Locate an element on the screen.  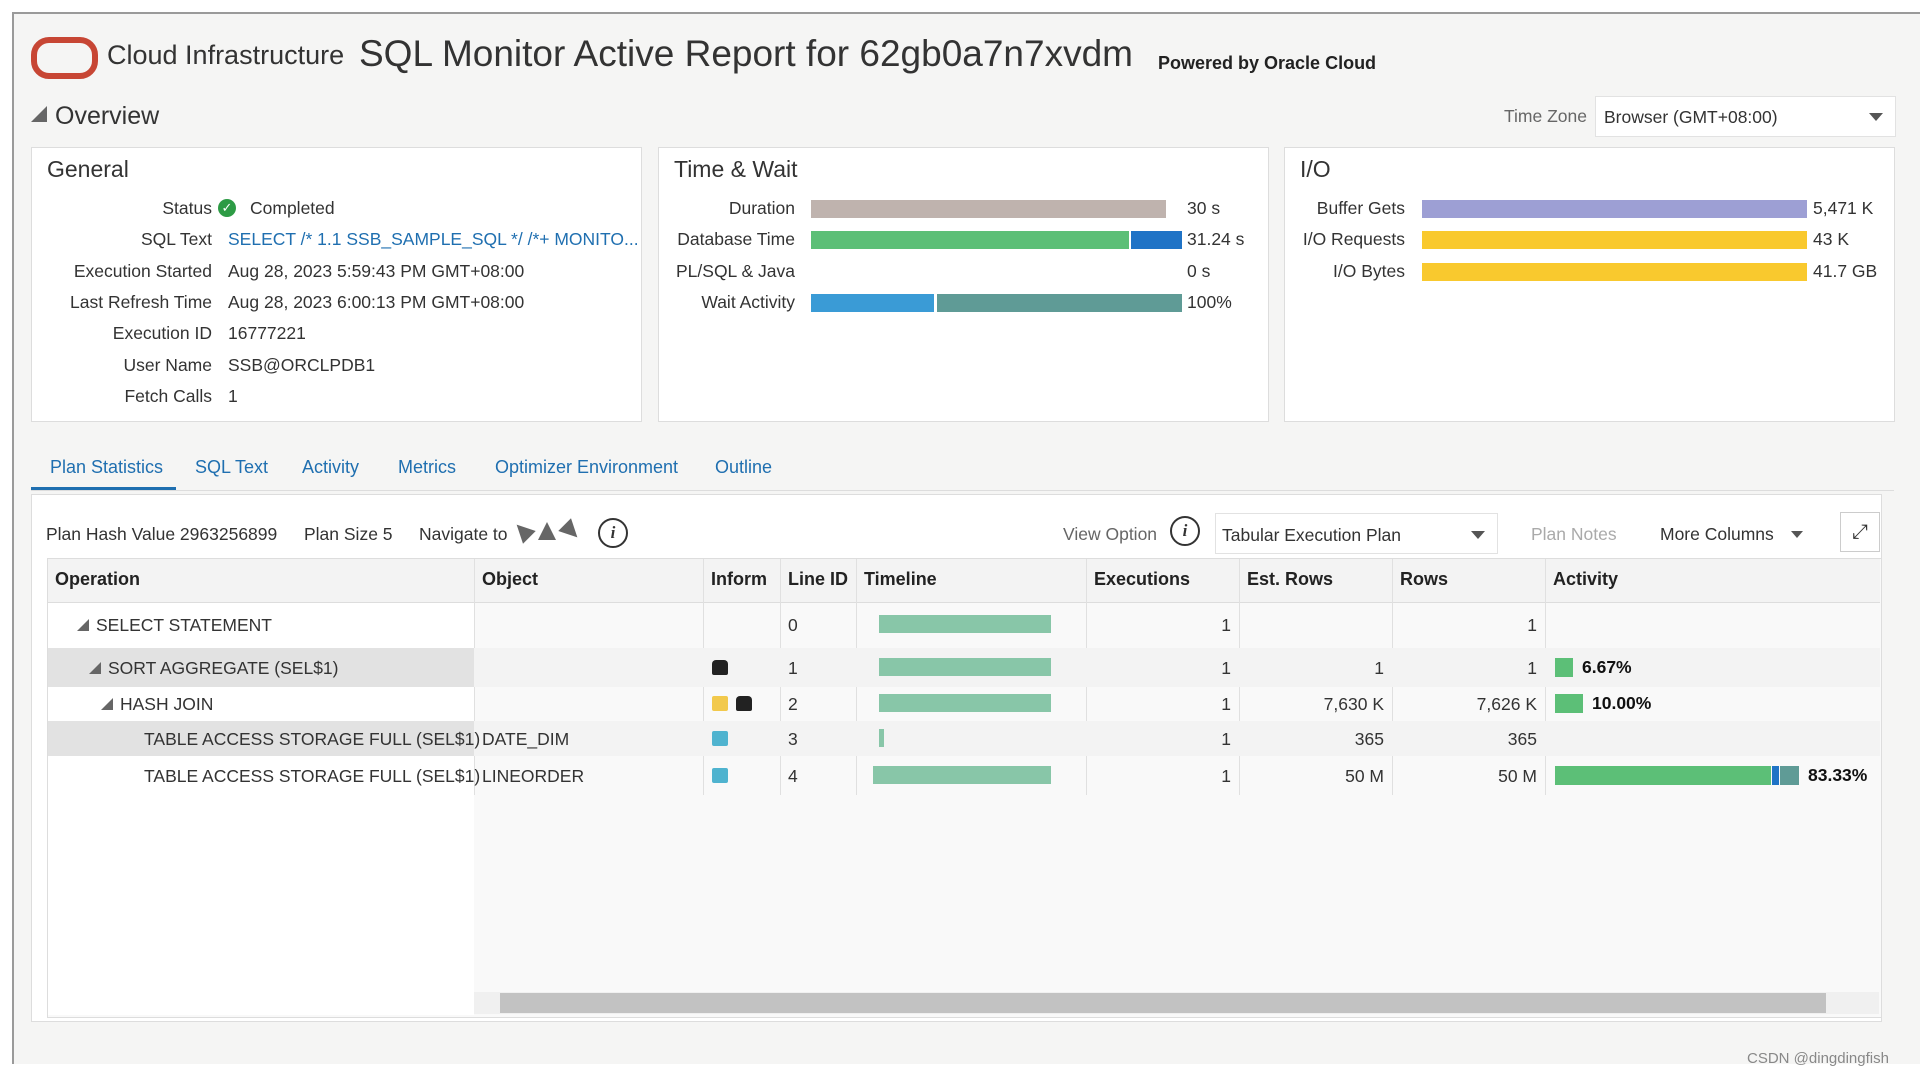
brand: Cloud Infrastructure is located at coordinates (226, 55).